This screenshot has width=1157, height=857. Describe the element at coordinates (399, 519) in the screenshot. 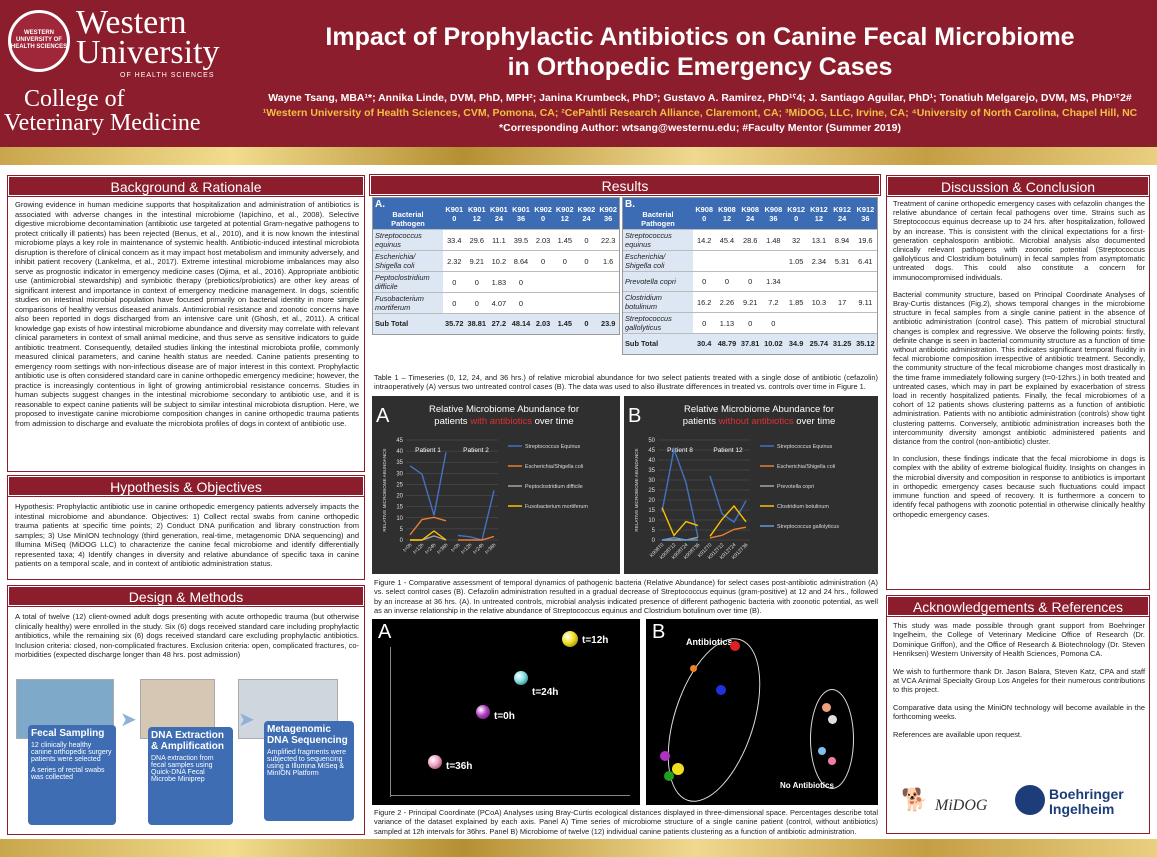

I see `chart-ytick-label: 10` at that location.